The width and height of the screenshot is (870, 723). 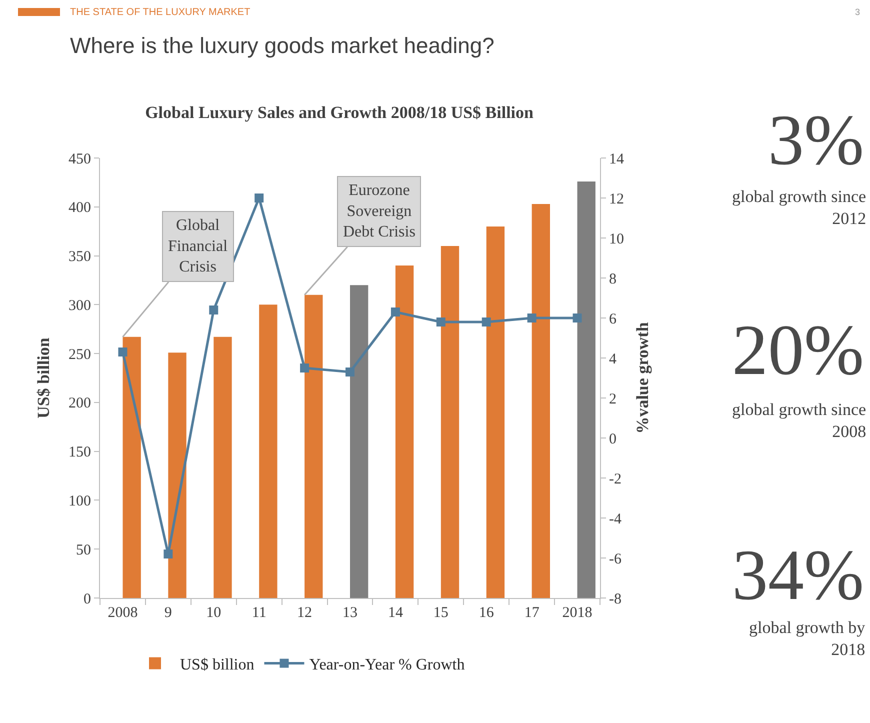 What do you see at coordinates (807, 639) in the screenshot?
I see `text: global growth by 2018` at bounding box center [807, 639].